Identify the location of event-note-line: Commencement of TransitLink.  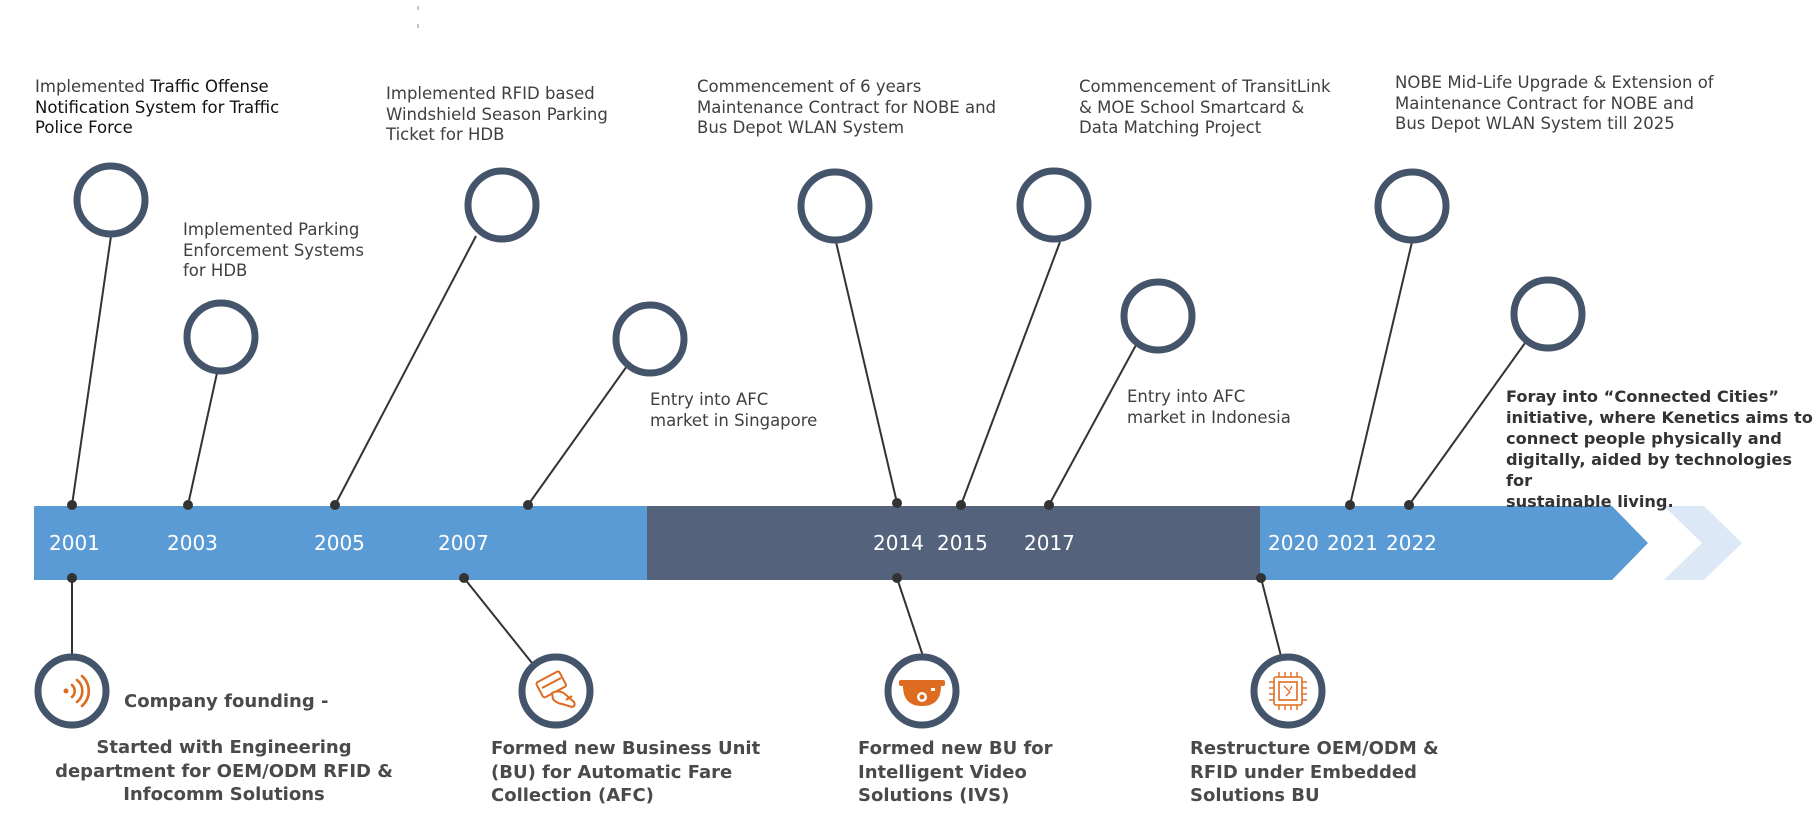
(1205, 86).